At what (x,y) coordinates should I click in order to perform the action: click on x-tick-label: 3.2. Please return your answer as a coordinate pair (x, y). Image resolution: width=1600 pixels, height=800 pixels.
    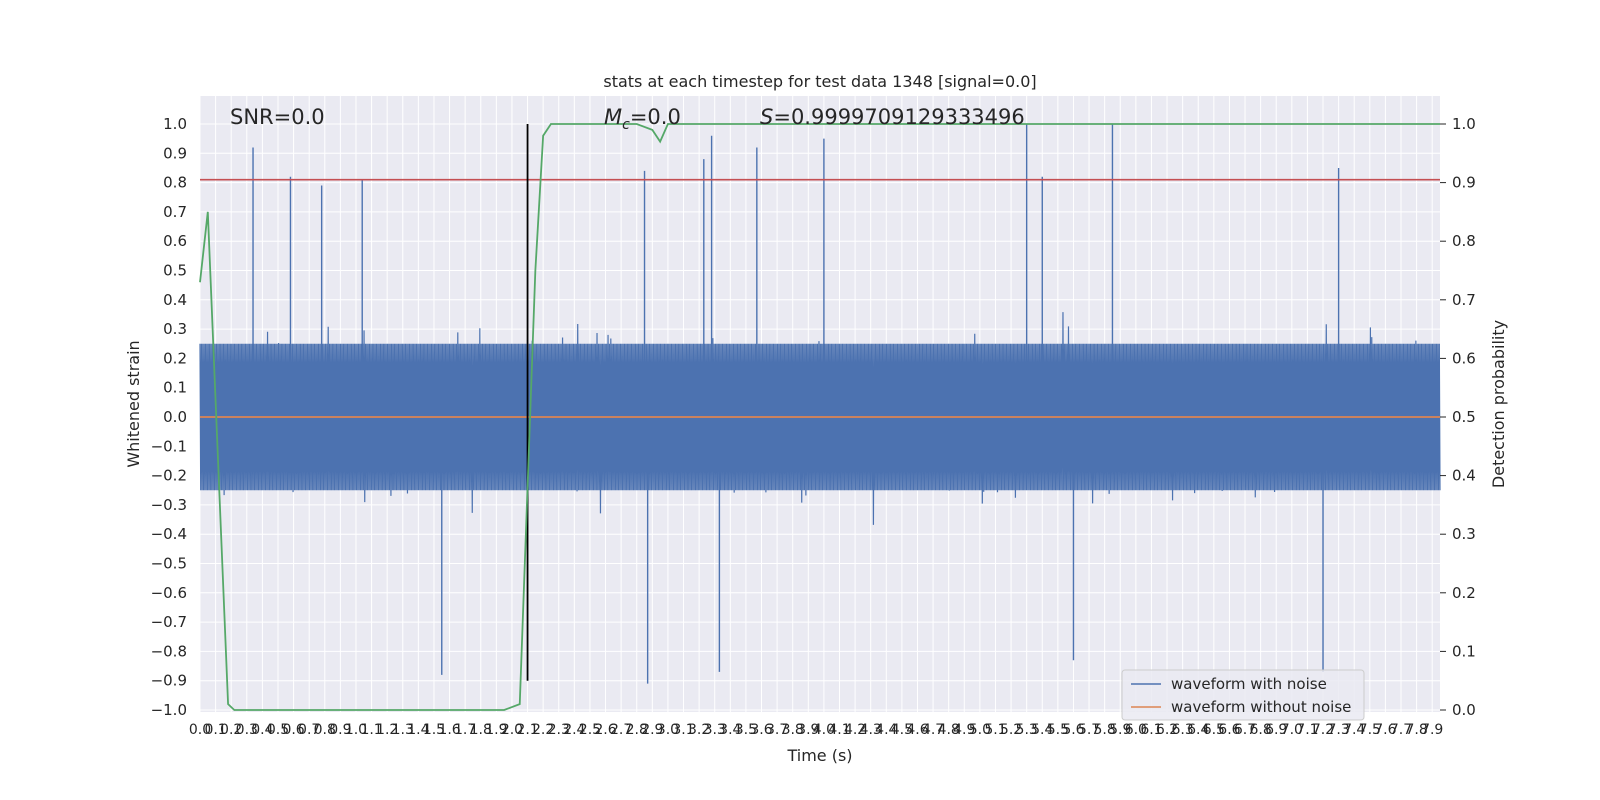
    Looking at the image, I should click on (699, 730).